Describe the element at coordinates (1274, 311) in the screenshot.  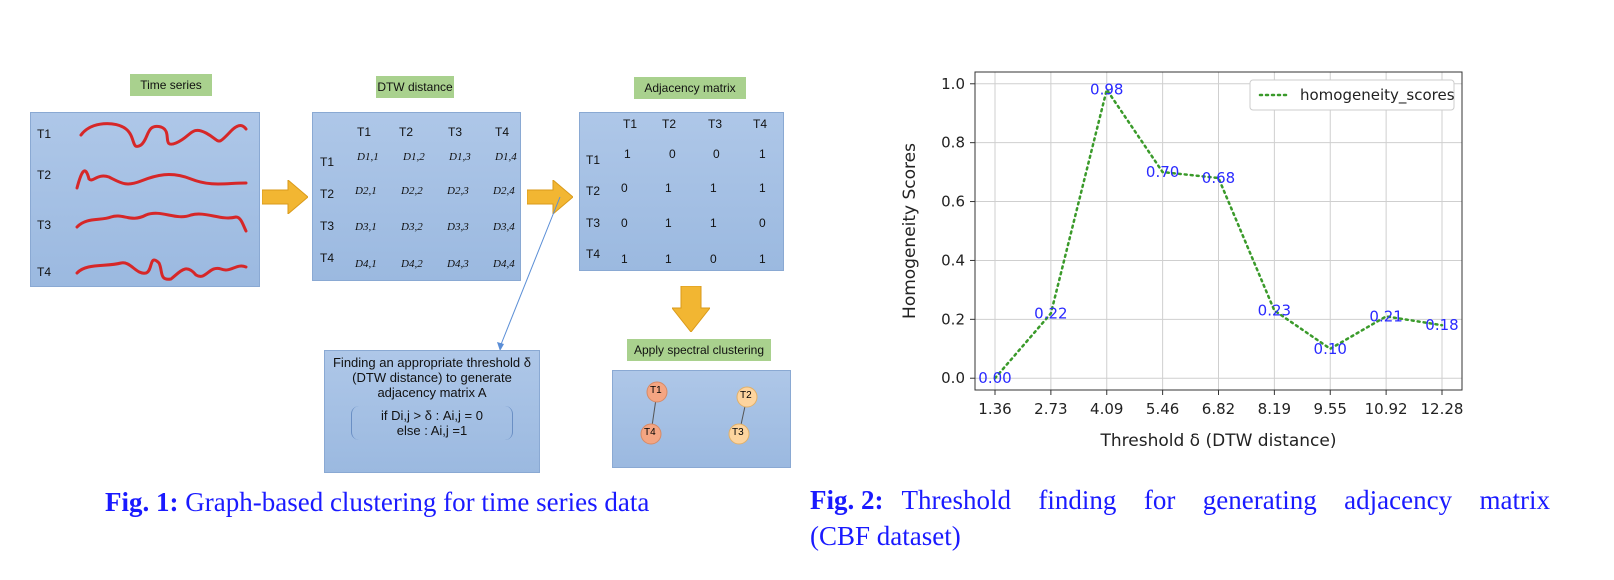
I see `data-label: 0.23` at that location.